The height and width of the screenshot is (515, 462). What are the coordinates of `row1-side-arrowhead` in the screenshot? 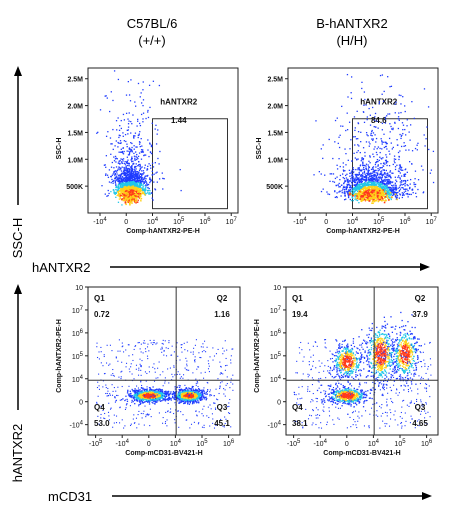 It's located at (18, 71).